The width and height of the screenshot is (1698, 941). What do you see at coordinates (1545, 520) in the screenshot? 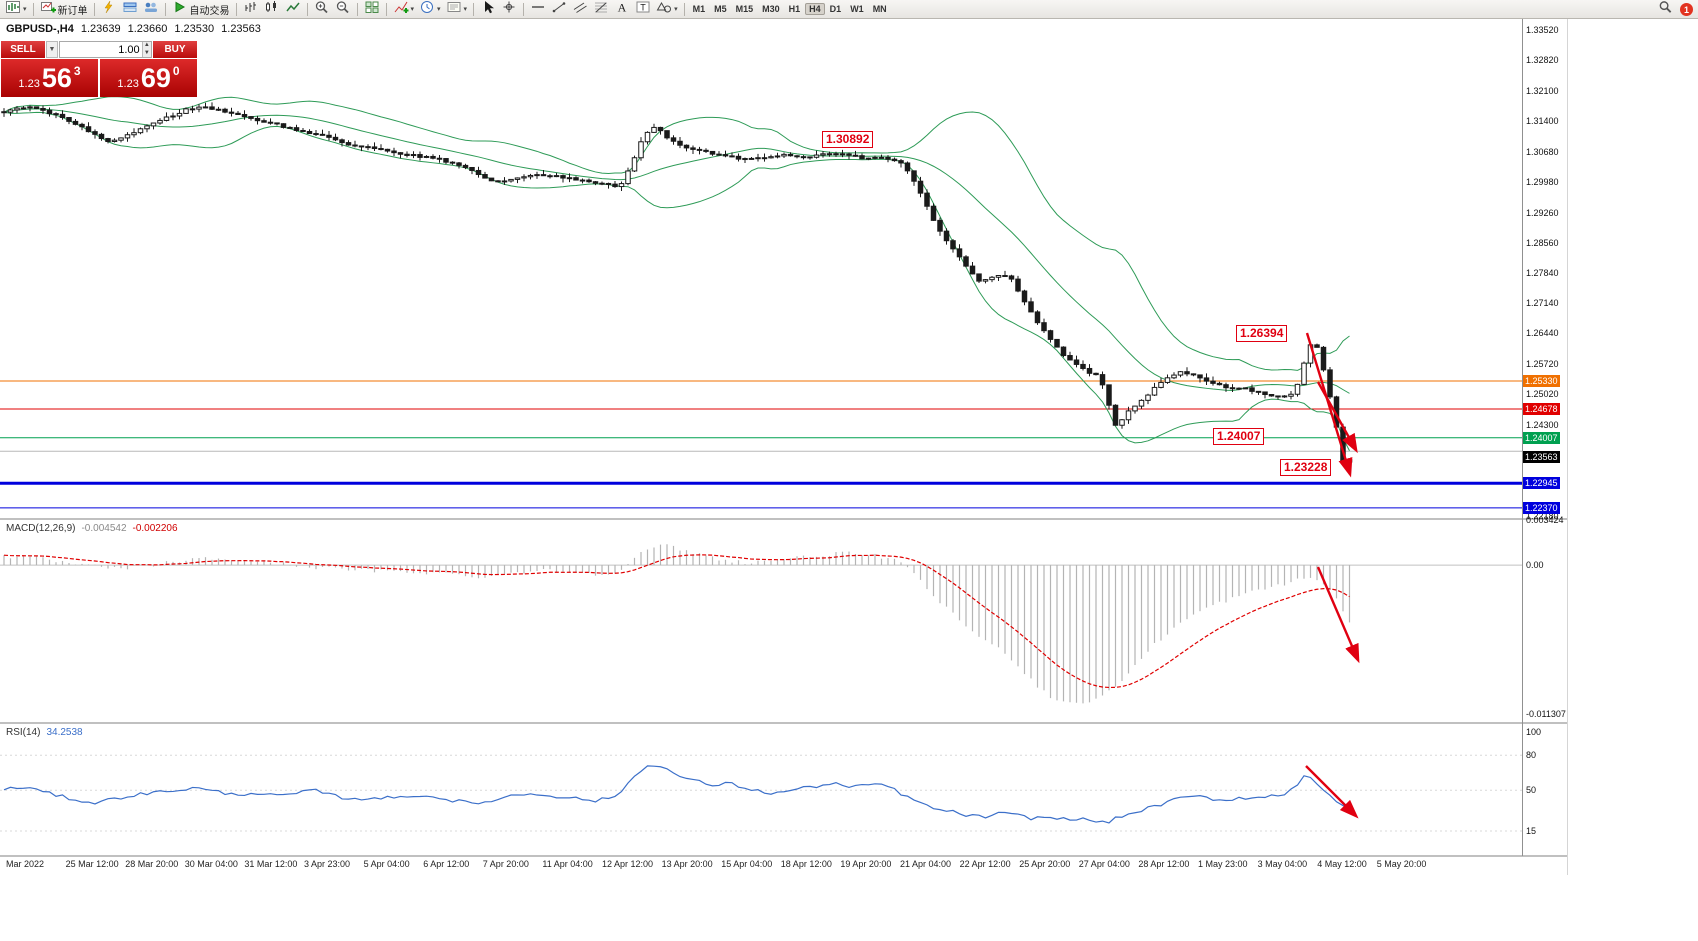
I see `macd-axis-label: 0.003424` at bounding box center [1545, 520].